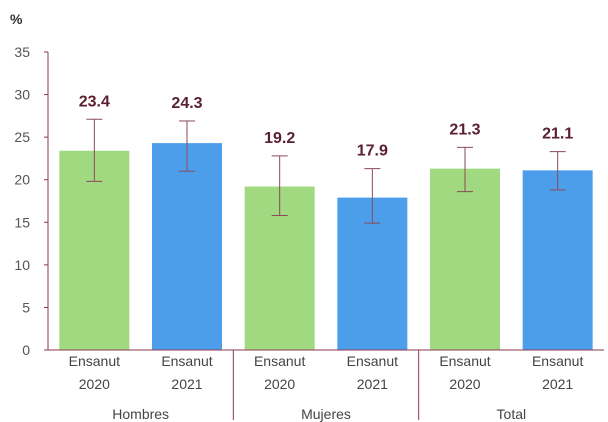 This screenshot has height=422, width=608. I want to click on x-group-label: Hombres, so click(140, 414).